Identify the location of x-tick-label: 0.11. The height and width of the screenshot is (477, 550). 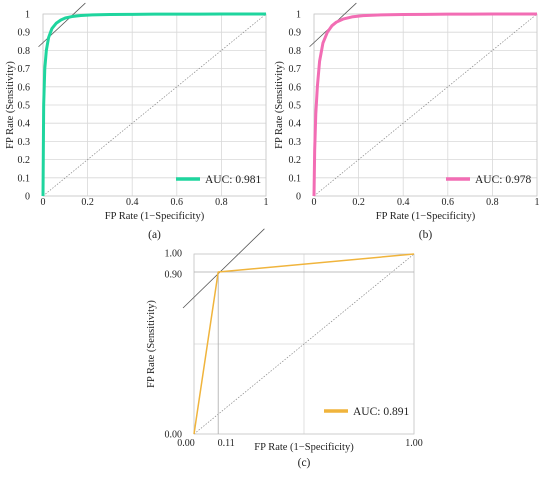
(226, 443).